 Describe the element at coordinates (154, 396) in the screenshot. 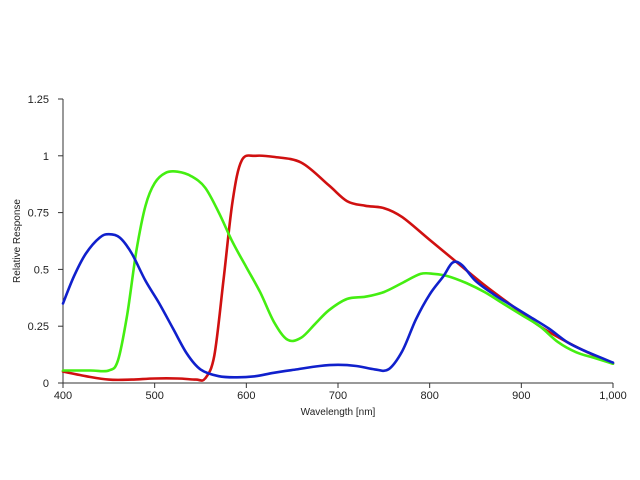

I see `x-tick-label: 500` at that location.